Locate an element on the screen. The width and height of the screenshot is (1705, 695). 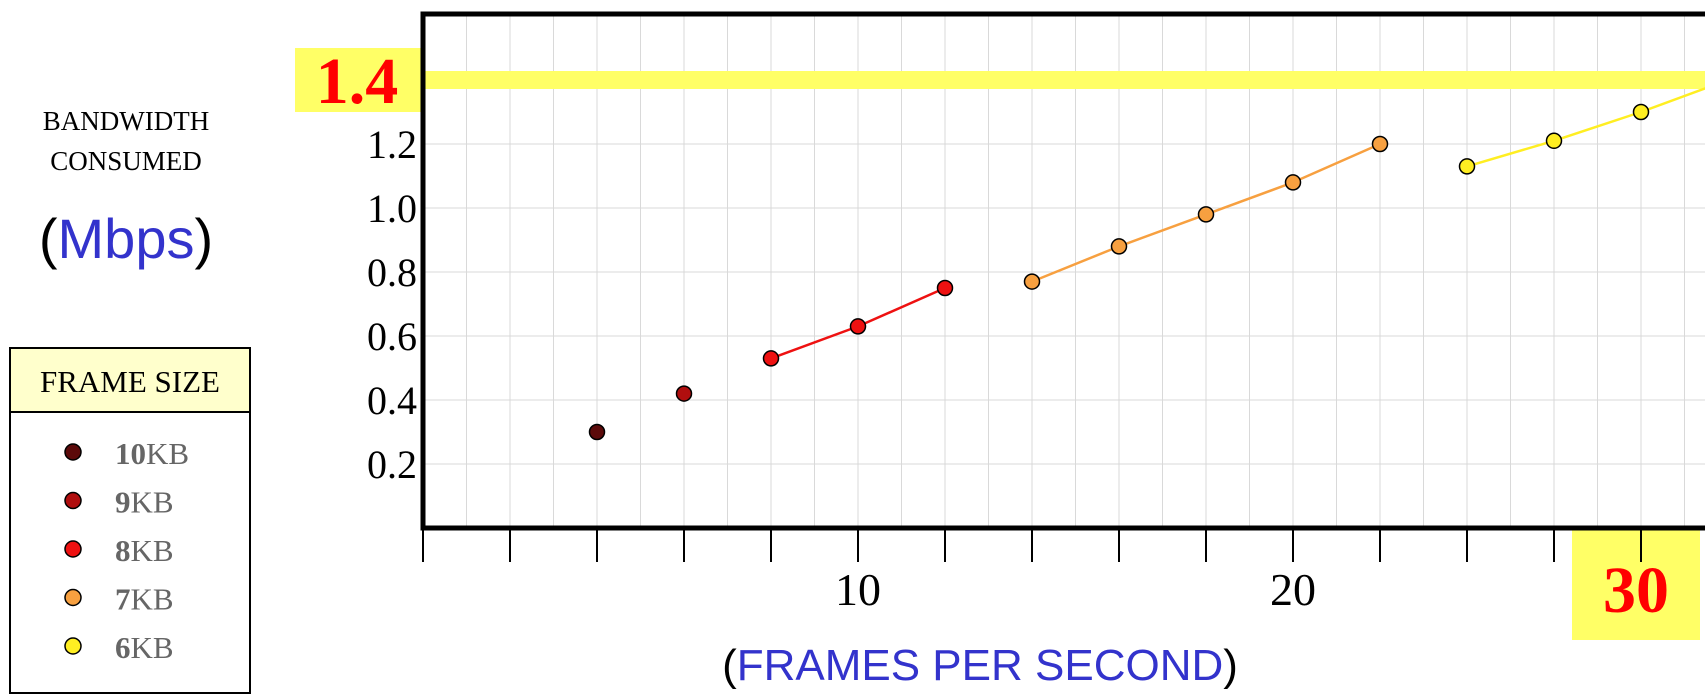
legend-value: 10 is located at coordinates (130, 453).